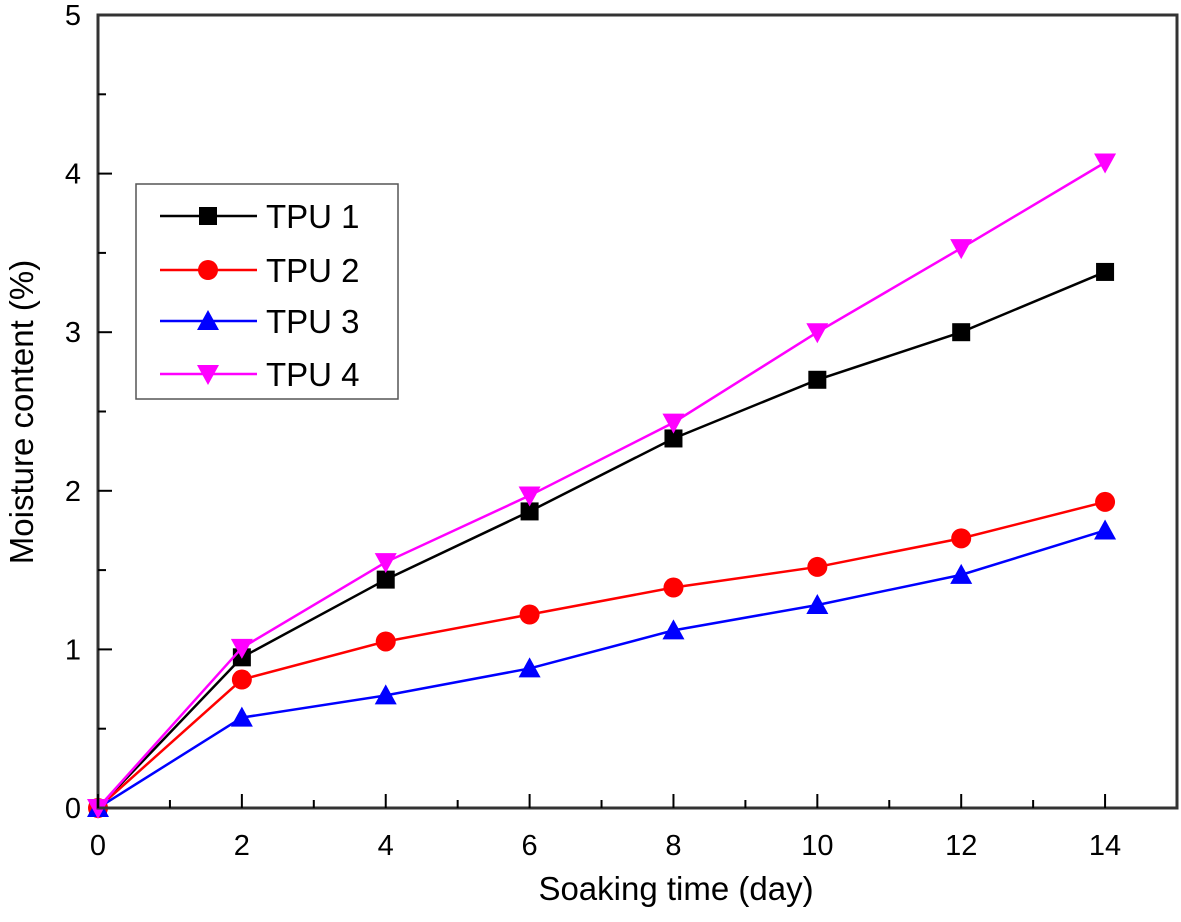 This screenshot has width=1181, height=922. Describe the element at coordinates (73, 650) in the screenshot. I see `y-tick-label: 1` at that location.